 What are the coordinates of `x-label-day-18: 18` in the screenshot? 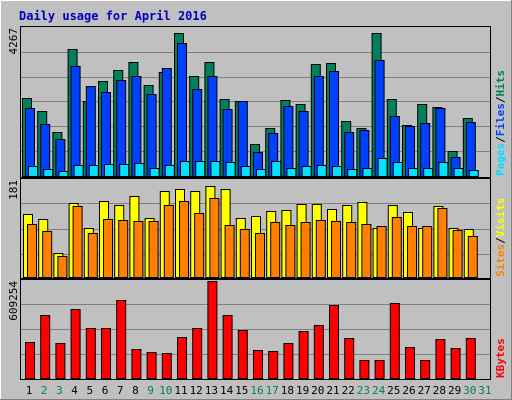 It's located at (287, 390).